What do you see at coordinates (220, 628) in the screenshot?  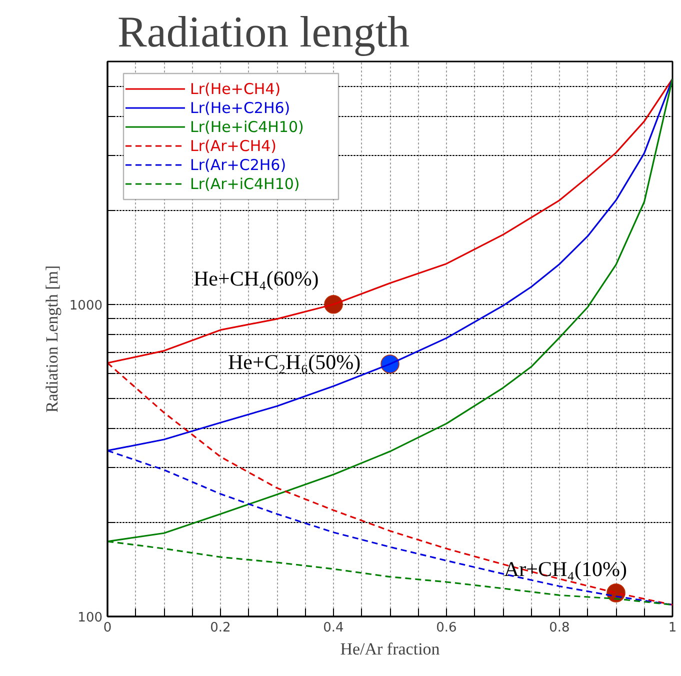 I see `x-tick-label: 0.2` at bounding box center [220, 628].